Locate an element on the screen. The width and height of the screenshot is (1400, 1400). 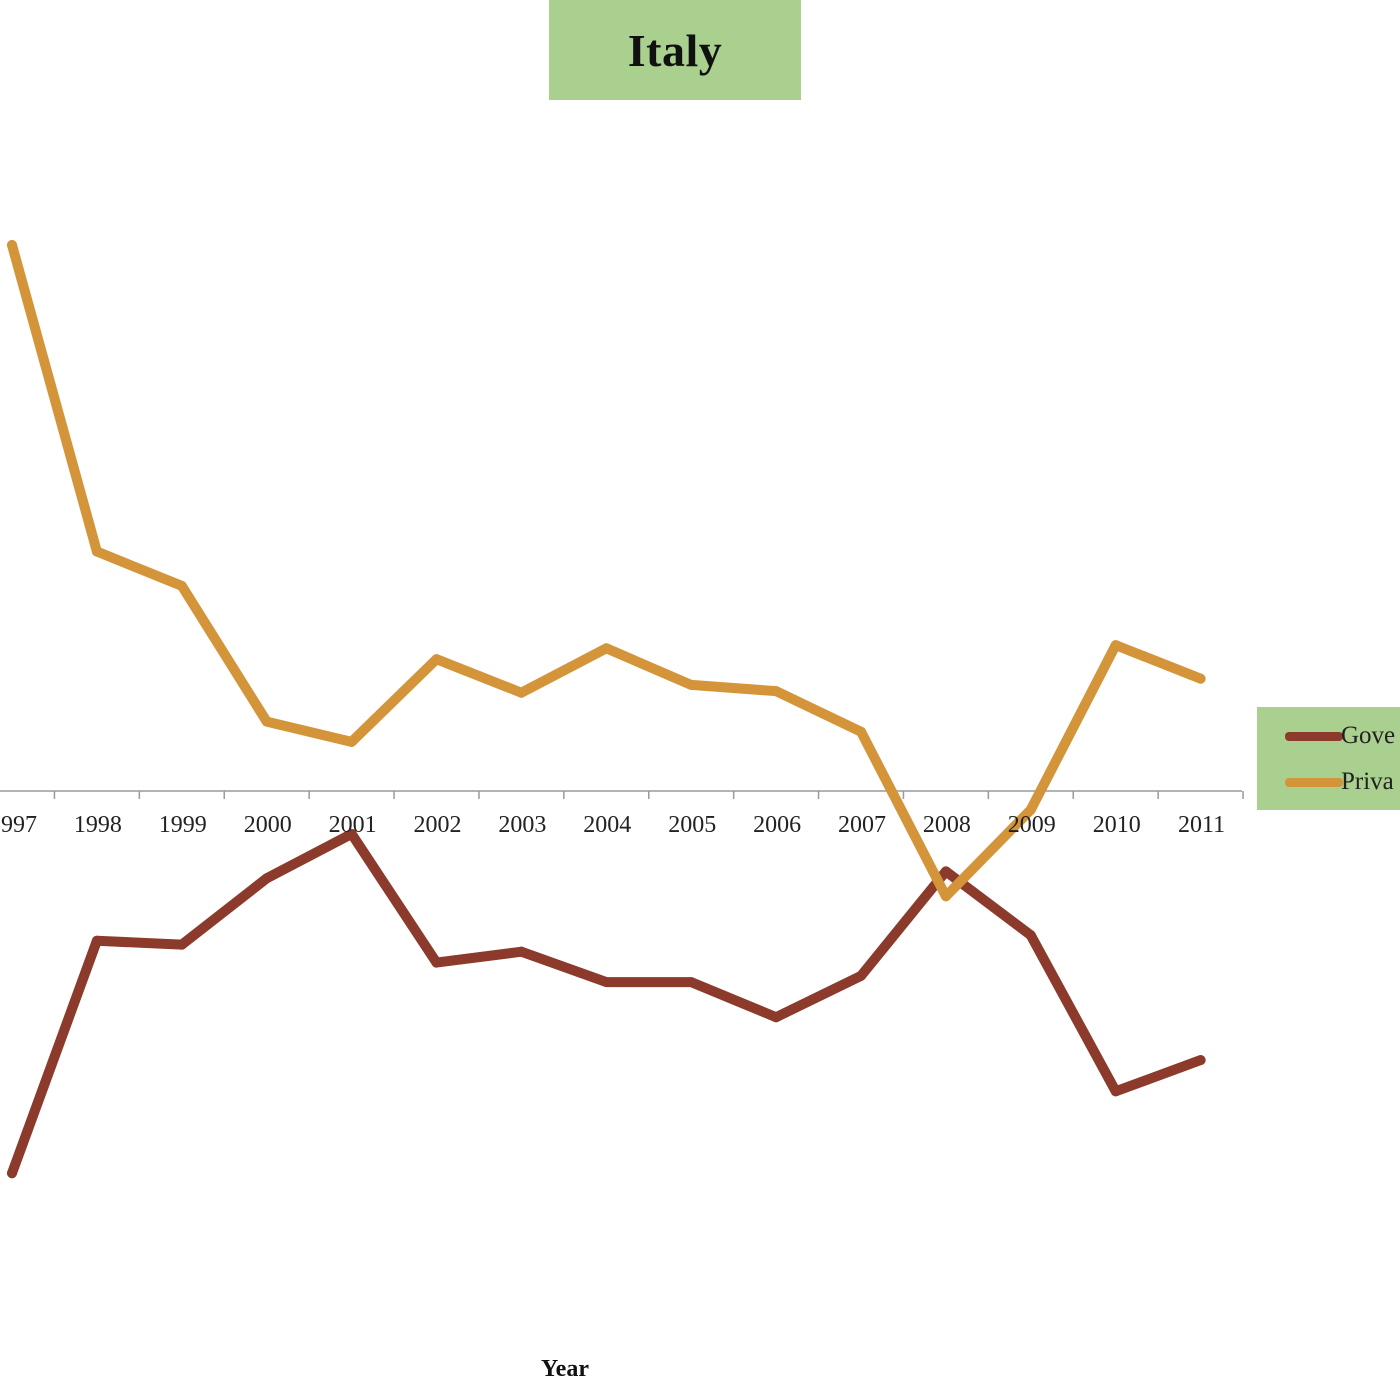
x-tick-label: 2003 is located at coordinates (522, 825).